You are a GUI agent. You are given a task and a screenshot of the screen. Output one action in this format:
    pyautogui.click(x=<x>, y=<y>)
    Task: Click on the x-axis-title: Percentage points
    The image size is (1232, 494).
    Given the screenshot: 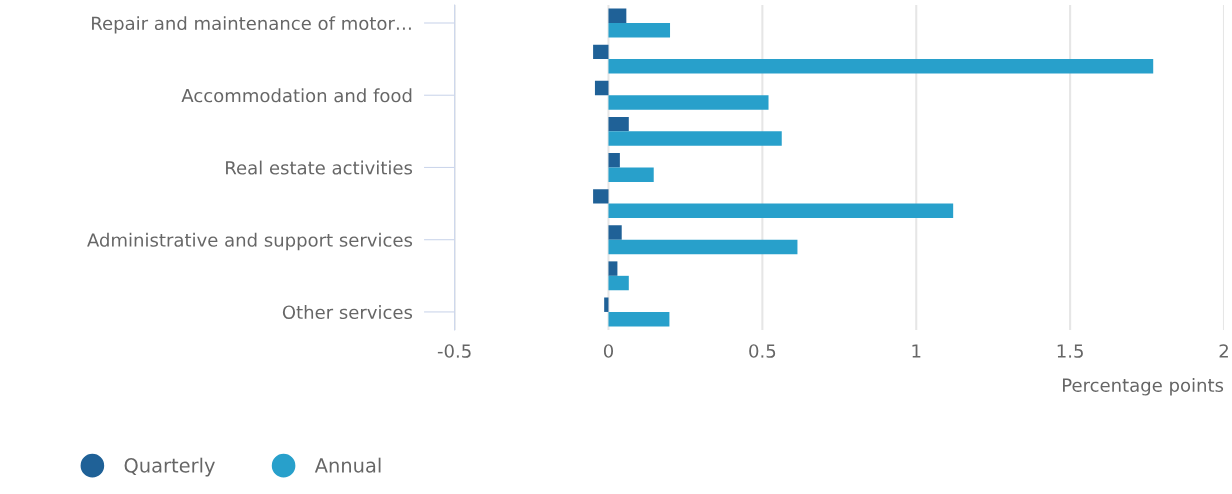 What is the action you would take?
    pyautogui.click(x=1143, y=387)
    